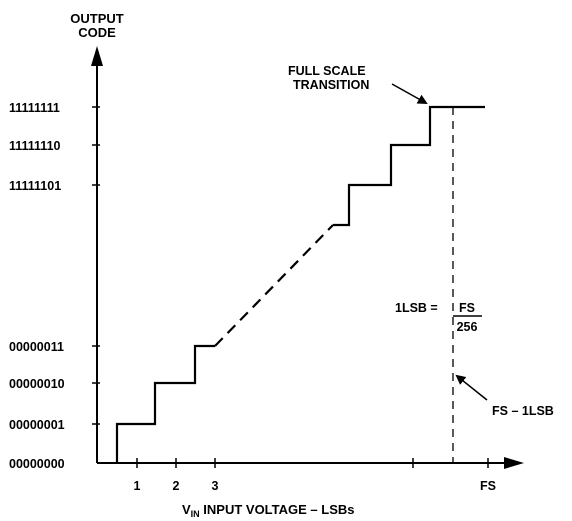  Describe the element at coordinates (312, 463) in the screenshot. I see `x-tick-marks` at that location.